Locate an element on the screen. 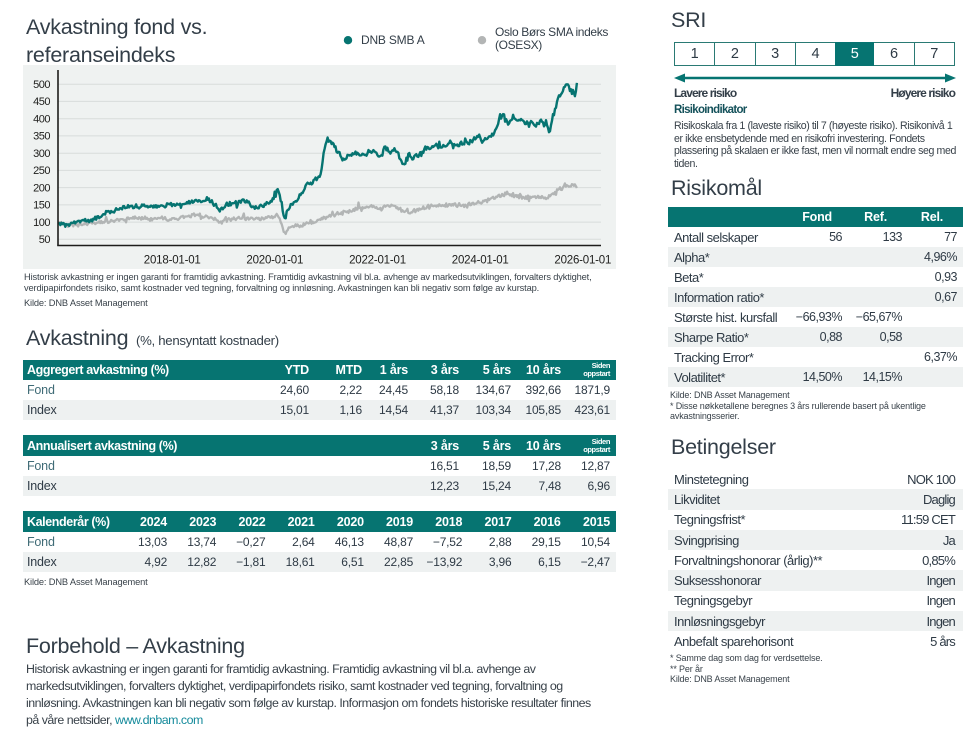 The width and height of the screenshot is (977, 737). svg-text: 2026-01-01 is located at coordinates (582, 261).